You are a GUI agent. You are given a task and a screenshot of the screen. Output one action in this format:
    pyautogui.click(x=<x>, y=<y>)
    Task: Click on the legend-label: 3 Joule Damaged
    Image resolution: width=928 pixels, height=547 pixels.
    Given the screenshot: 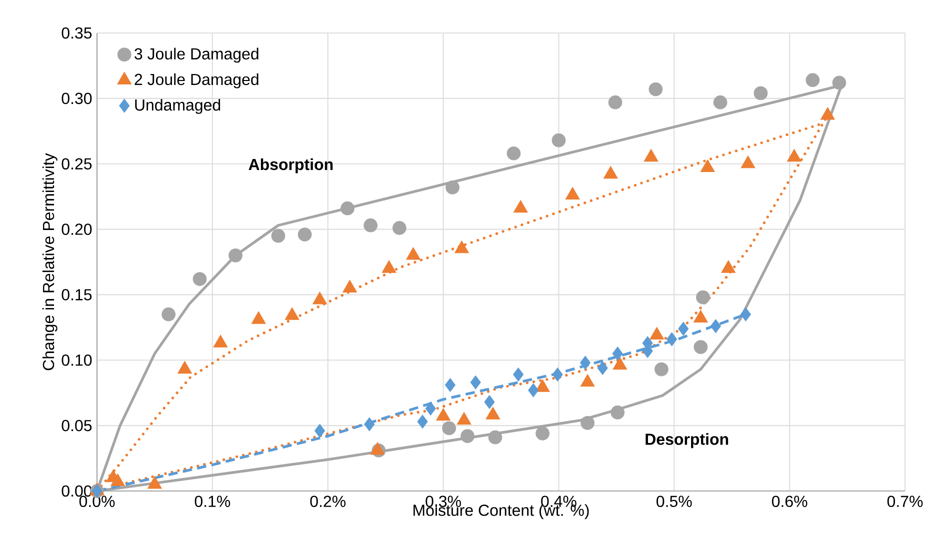 What is the action you would take?
    pyautogui.click(x=196, y=55)
    